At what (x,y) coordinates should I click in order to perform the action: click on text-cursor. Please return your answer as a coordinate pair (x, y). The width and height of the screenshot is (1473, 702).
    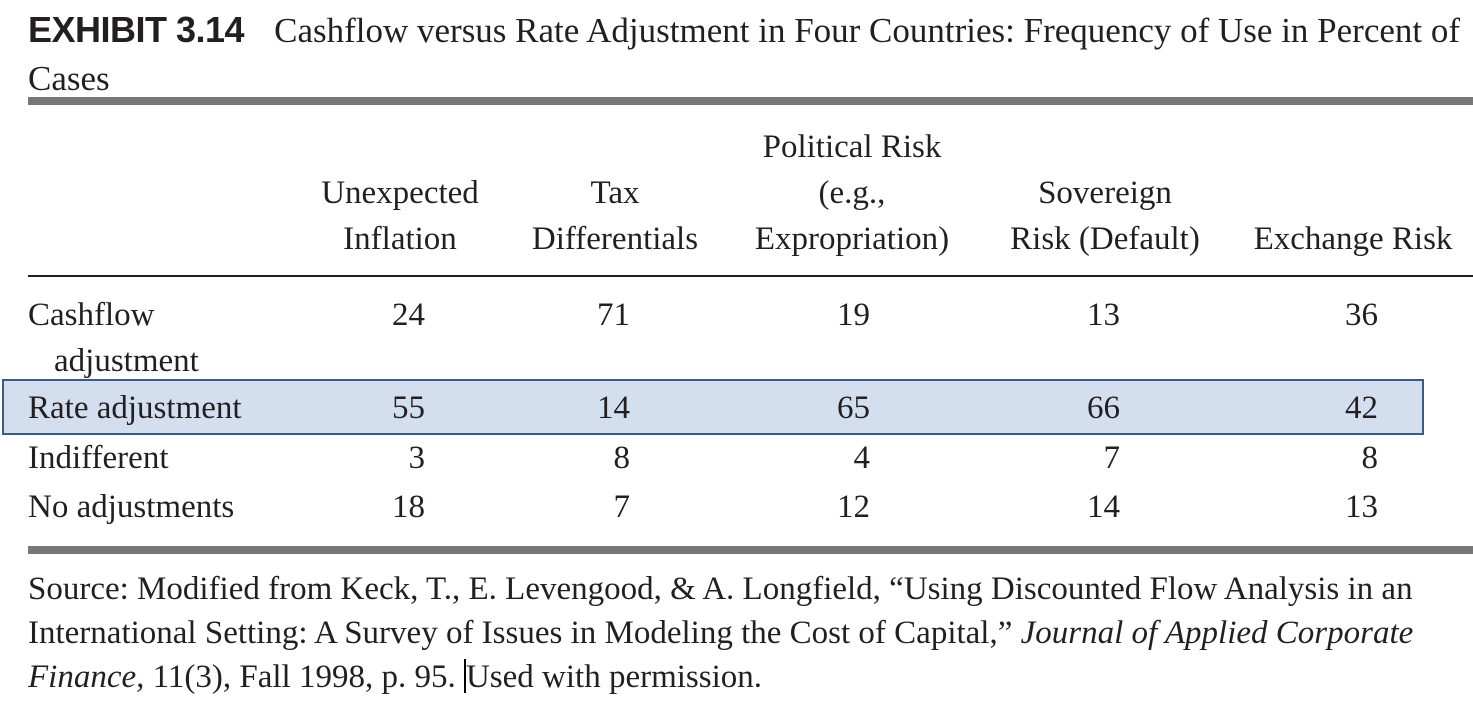
    Looking at the image, I should click on (464, 676).